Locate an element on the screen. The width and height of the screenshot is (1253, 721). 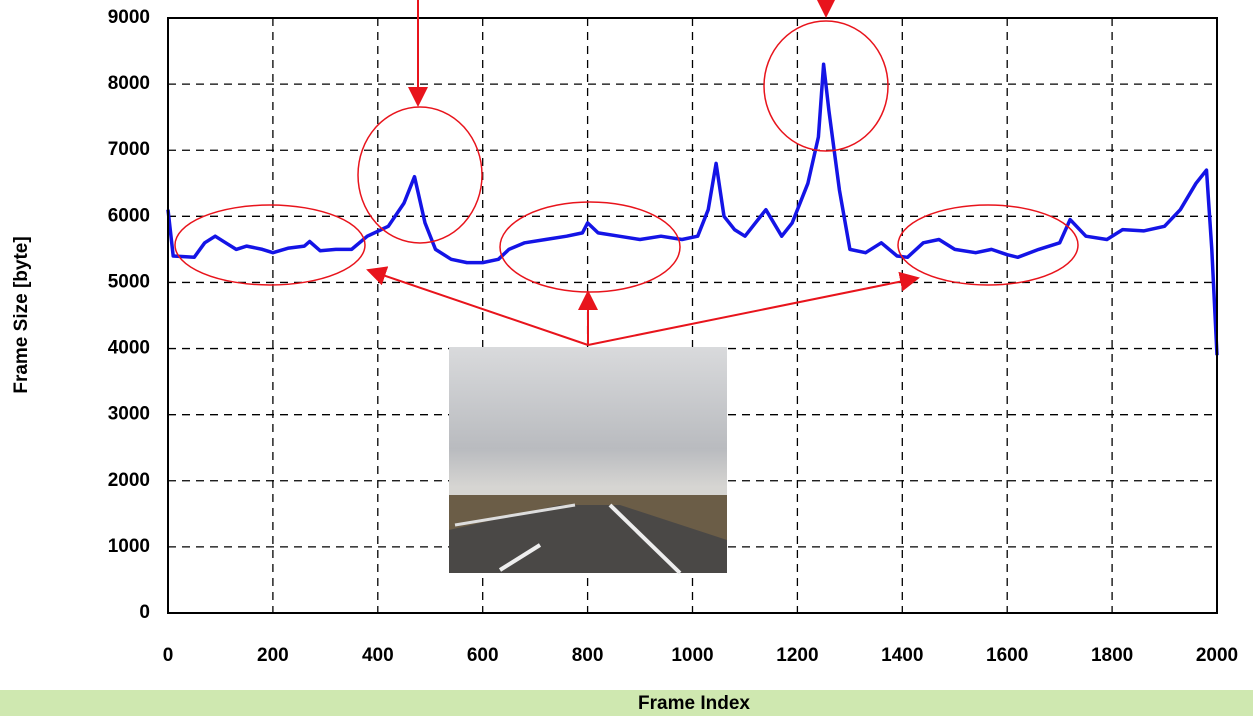
x-tick-label: 800 is located at coordinates (588, 655).